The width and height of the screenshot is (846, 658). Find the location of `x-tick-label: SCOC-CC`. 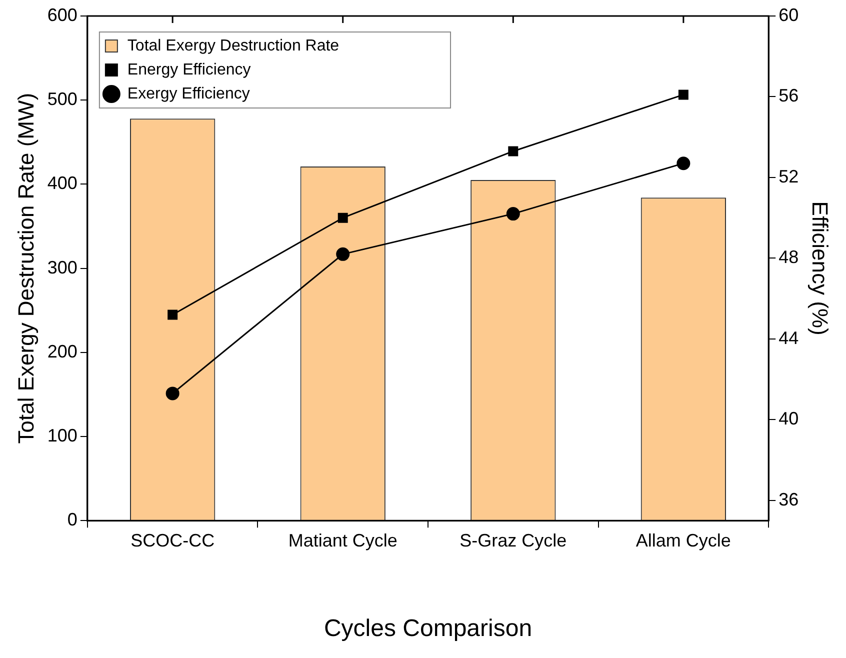

x-tick-label: SCOC-CC is located at coordinates (172, 540).